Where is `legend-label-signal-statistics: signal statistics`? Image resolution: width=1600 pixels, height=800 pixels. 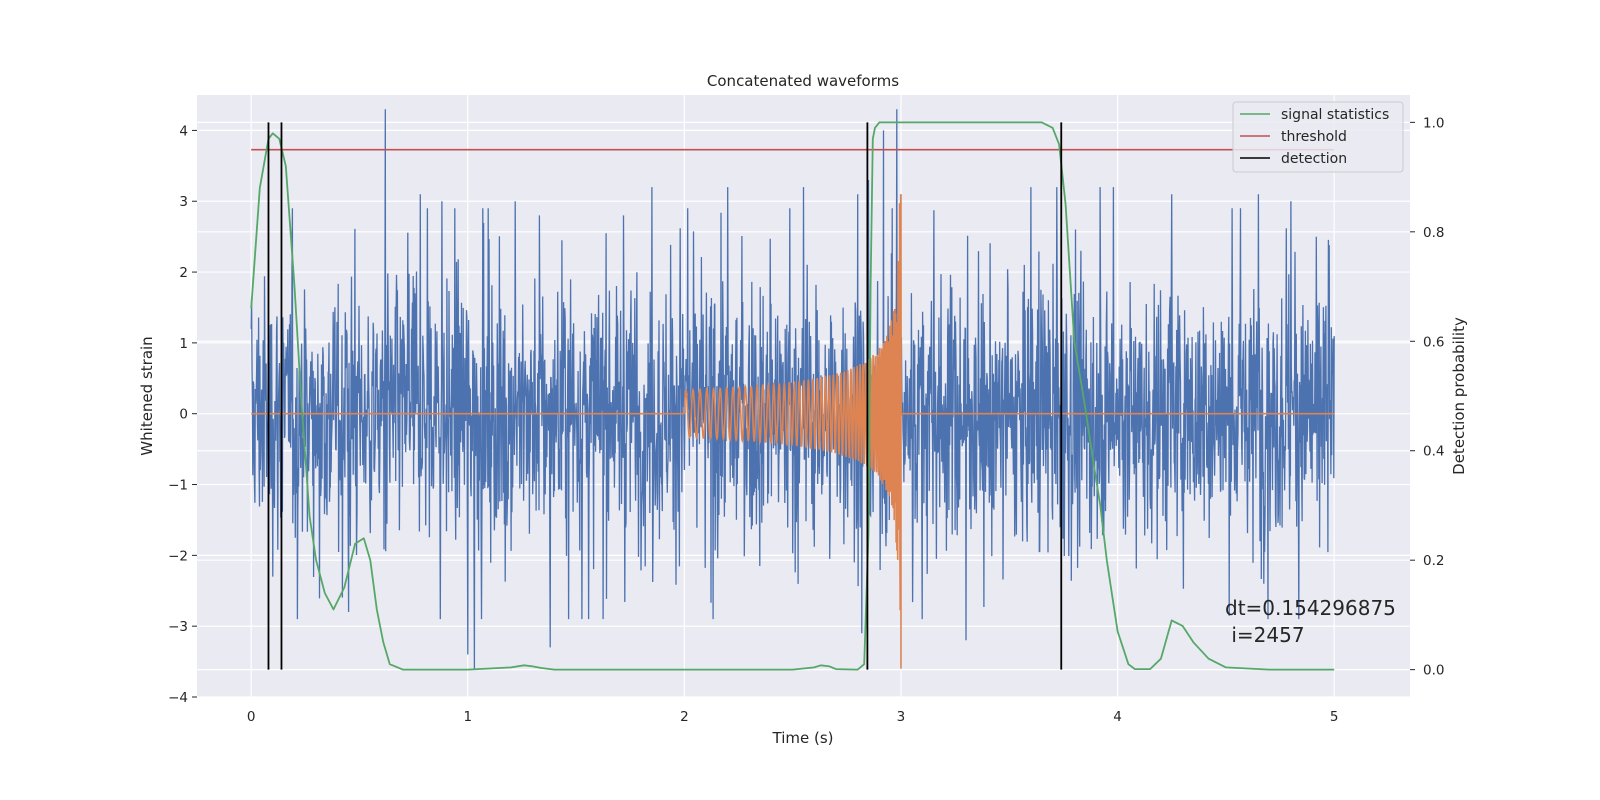 legend-label-signal-statistics: signal statistics is located at coordinates (1335, 115).